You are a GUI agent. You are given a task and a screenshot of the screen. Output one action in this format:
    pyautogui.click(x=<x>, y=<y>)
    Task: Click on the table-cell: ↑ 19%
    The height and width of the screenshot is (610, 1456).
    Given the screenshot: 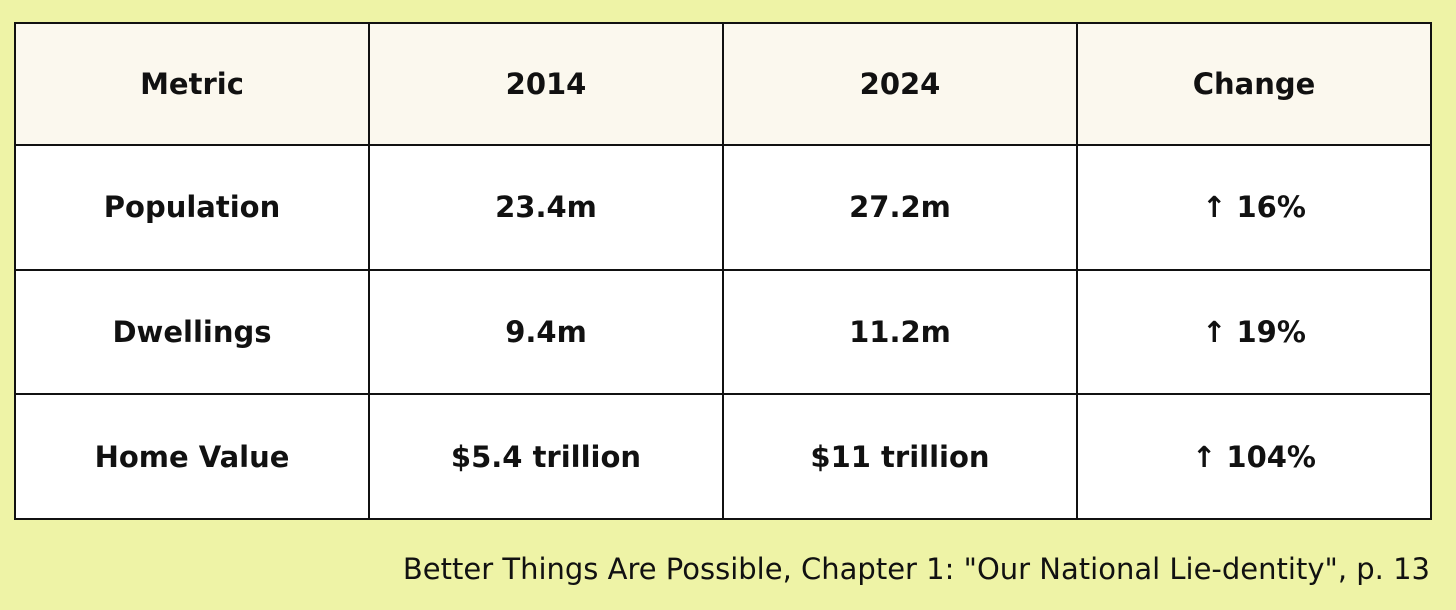 What is the action you would take?
    pyautogui.click(x=1254, y=332)
    